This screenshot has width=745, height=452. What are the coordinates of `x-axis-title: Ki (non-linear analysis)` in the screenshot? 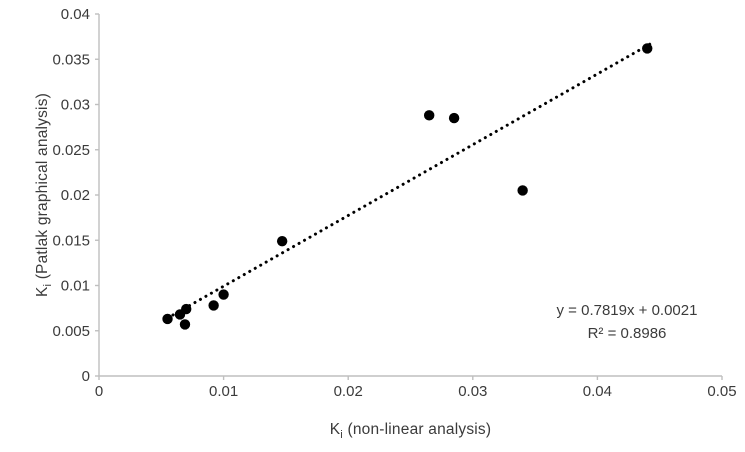 It's located at (410, 431).